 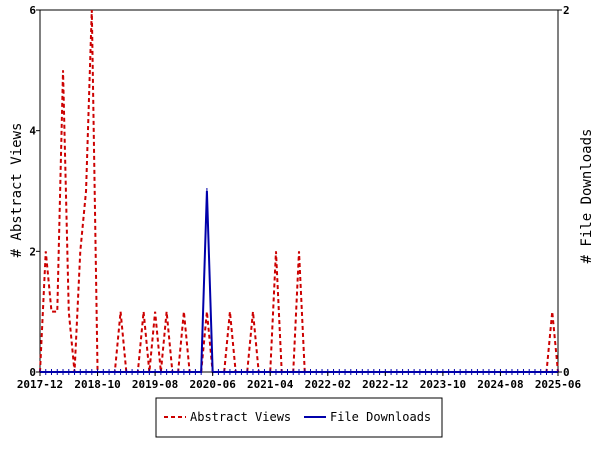 What do you see at coordinates (566, 10) in the screenshot?
I see `y-right-tick-label: 2` at bounding box center [566, 10].